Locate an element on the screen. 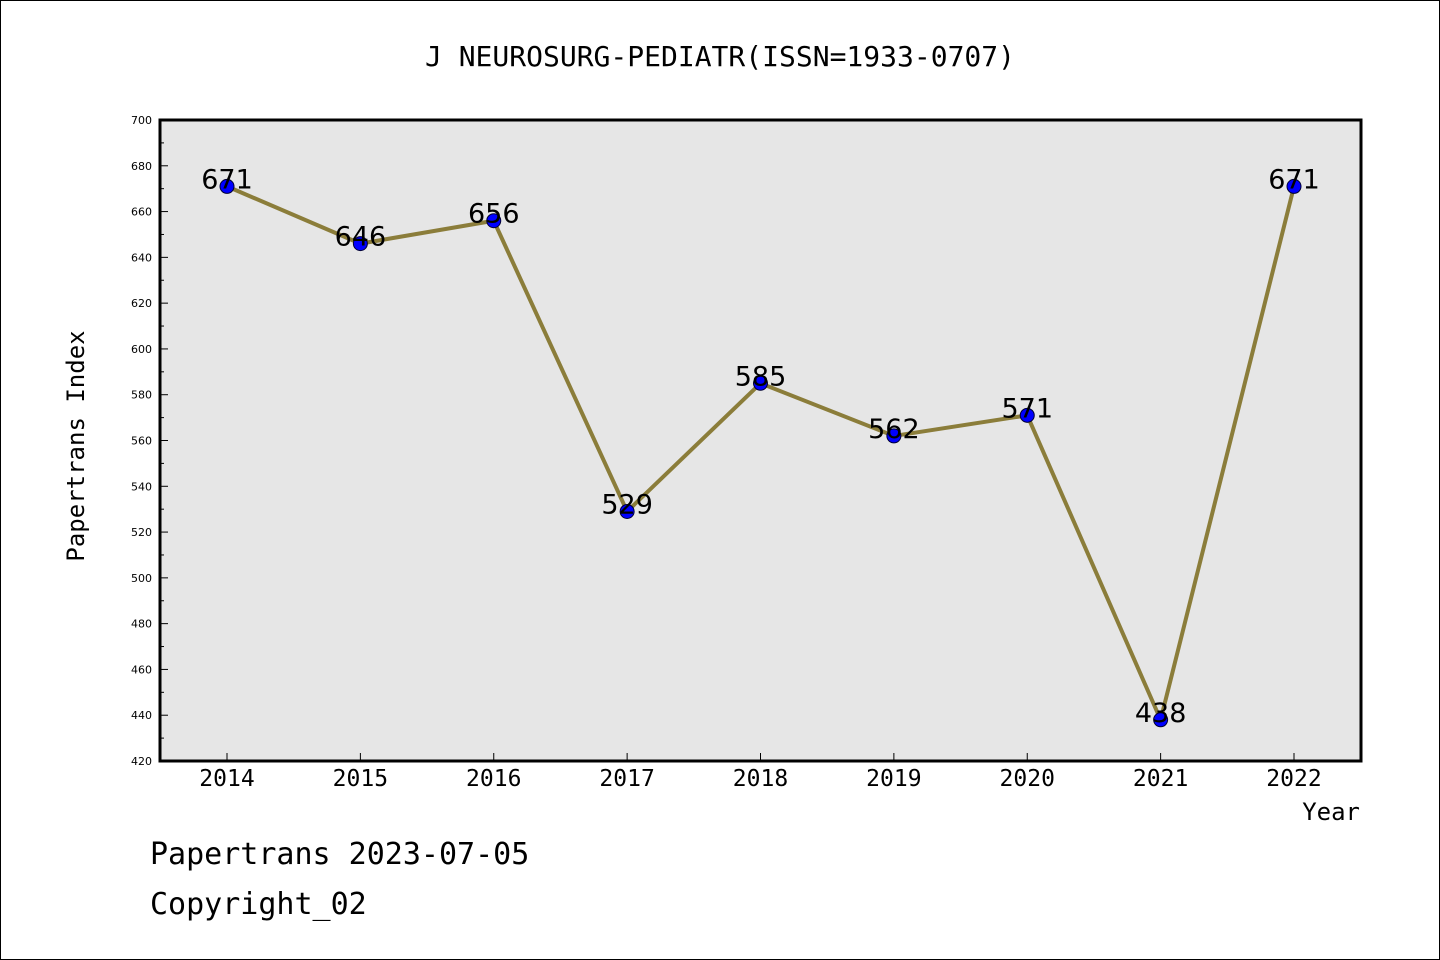  data-label: 646 is located at coordinates (361, 237).